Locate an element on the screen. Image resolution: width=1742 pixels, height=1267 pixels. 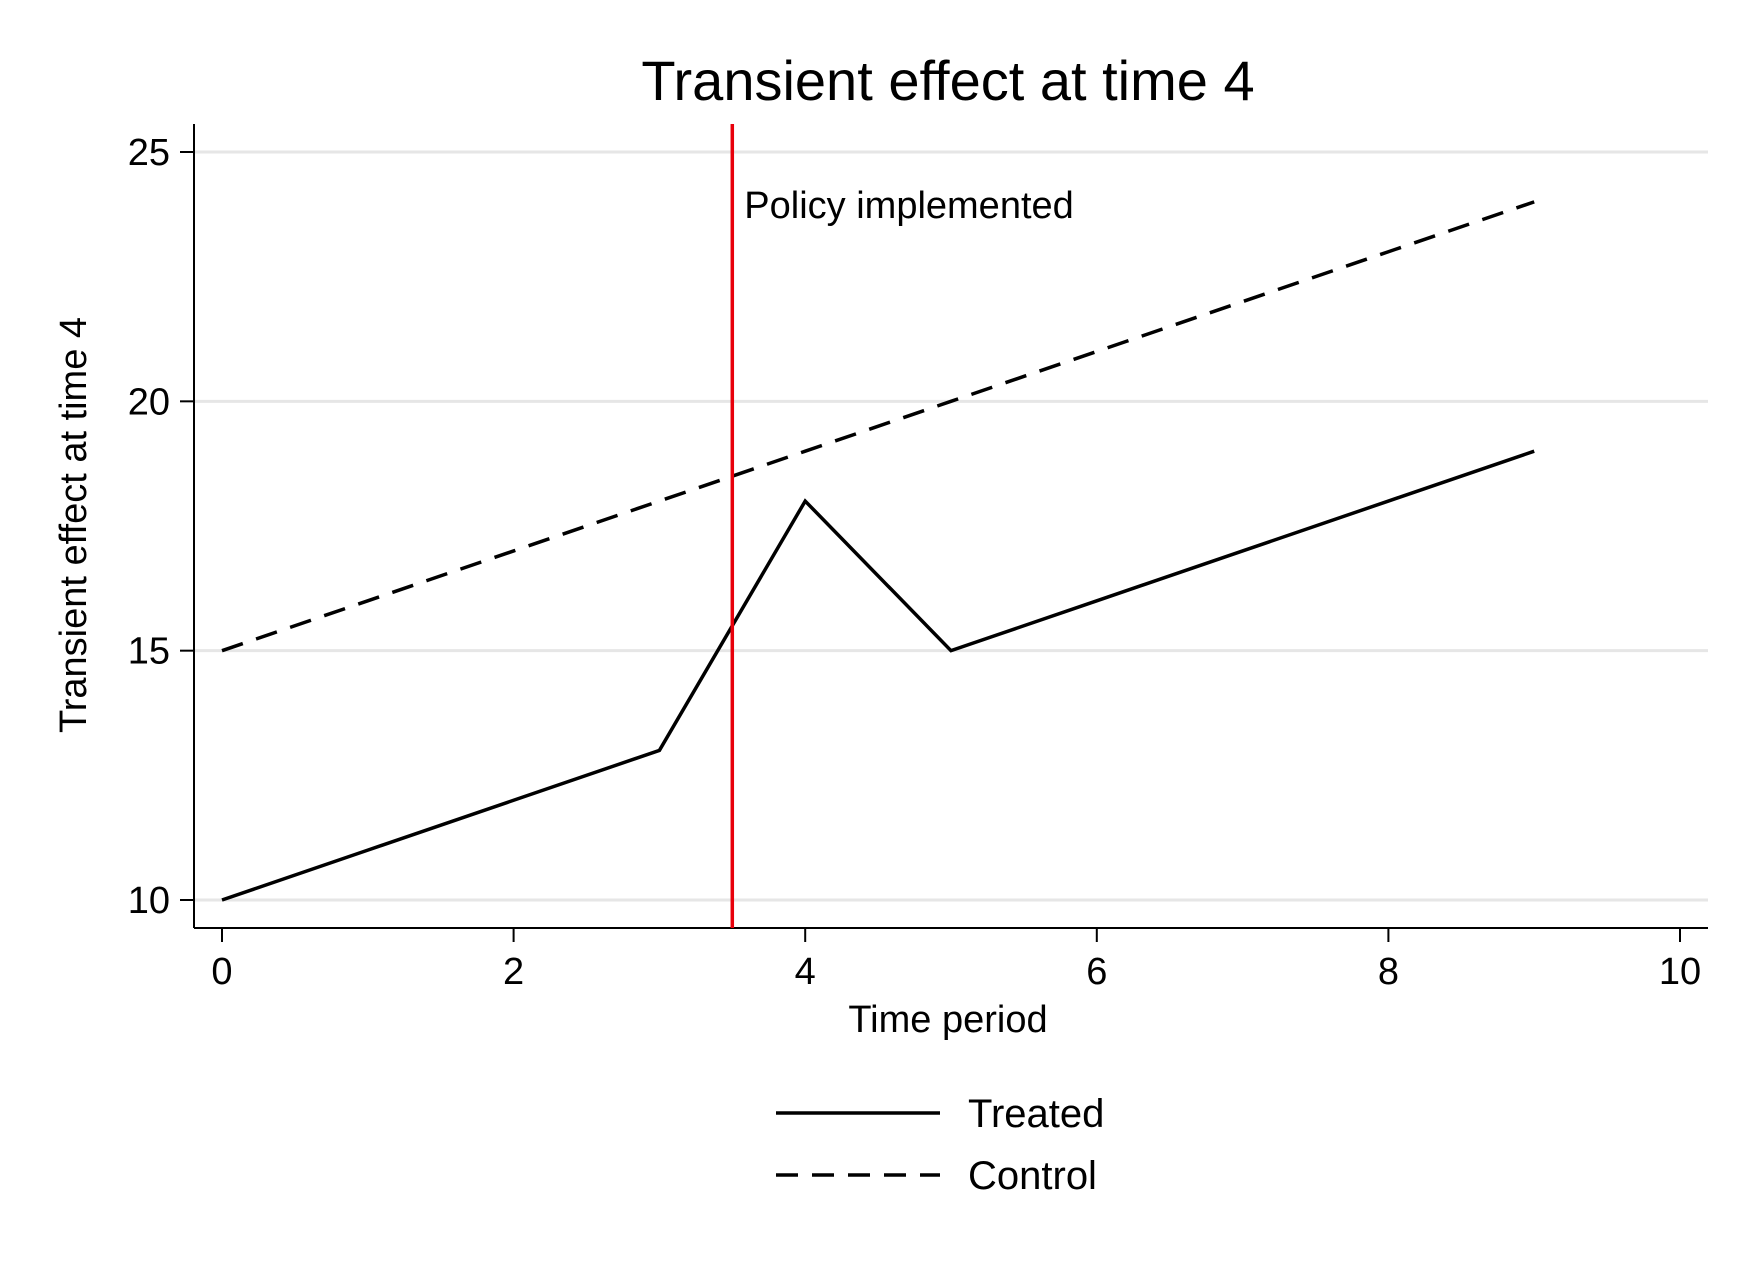
reference-line-label: Policy implemented is located at coordinates (908, 206).